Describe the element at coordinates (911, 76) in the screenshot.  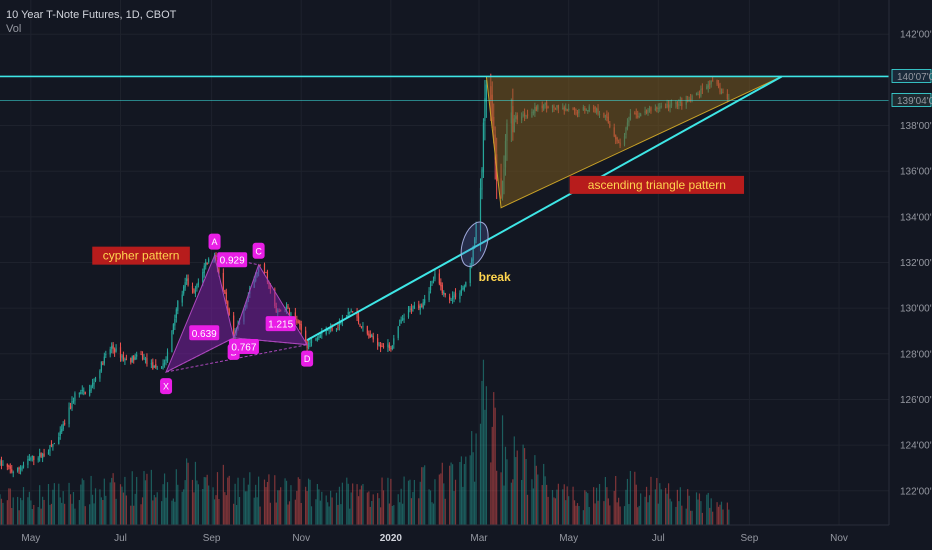
I see `level-price-badge` at that location.